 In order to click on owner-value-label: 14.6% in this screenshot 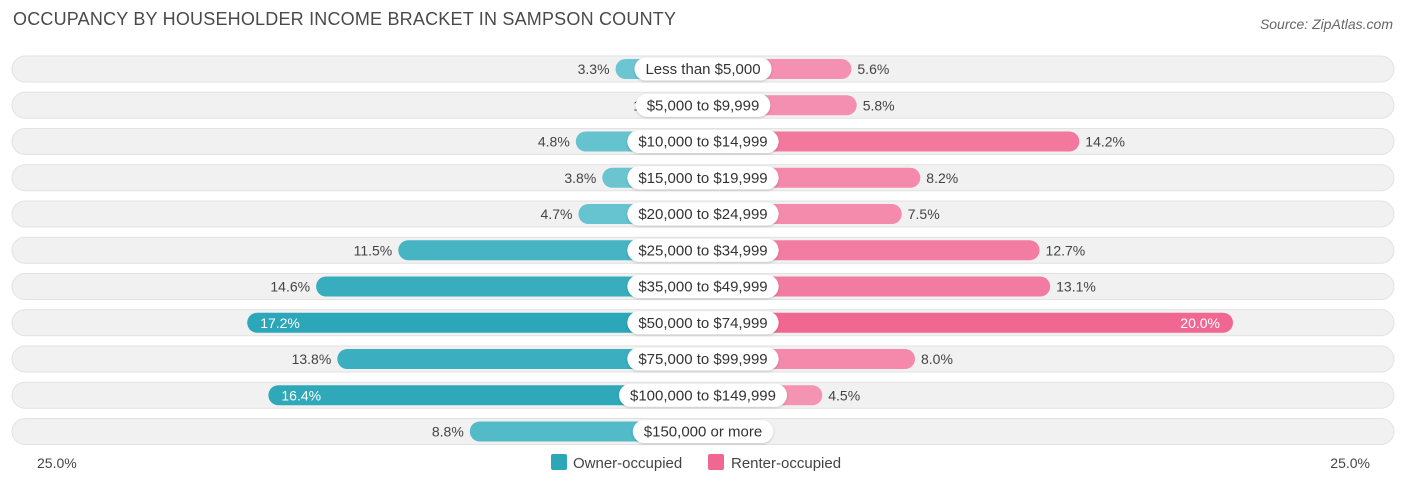, I will do `click(290, 287)`.